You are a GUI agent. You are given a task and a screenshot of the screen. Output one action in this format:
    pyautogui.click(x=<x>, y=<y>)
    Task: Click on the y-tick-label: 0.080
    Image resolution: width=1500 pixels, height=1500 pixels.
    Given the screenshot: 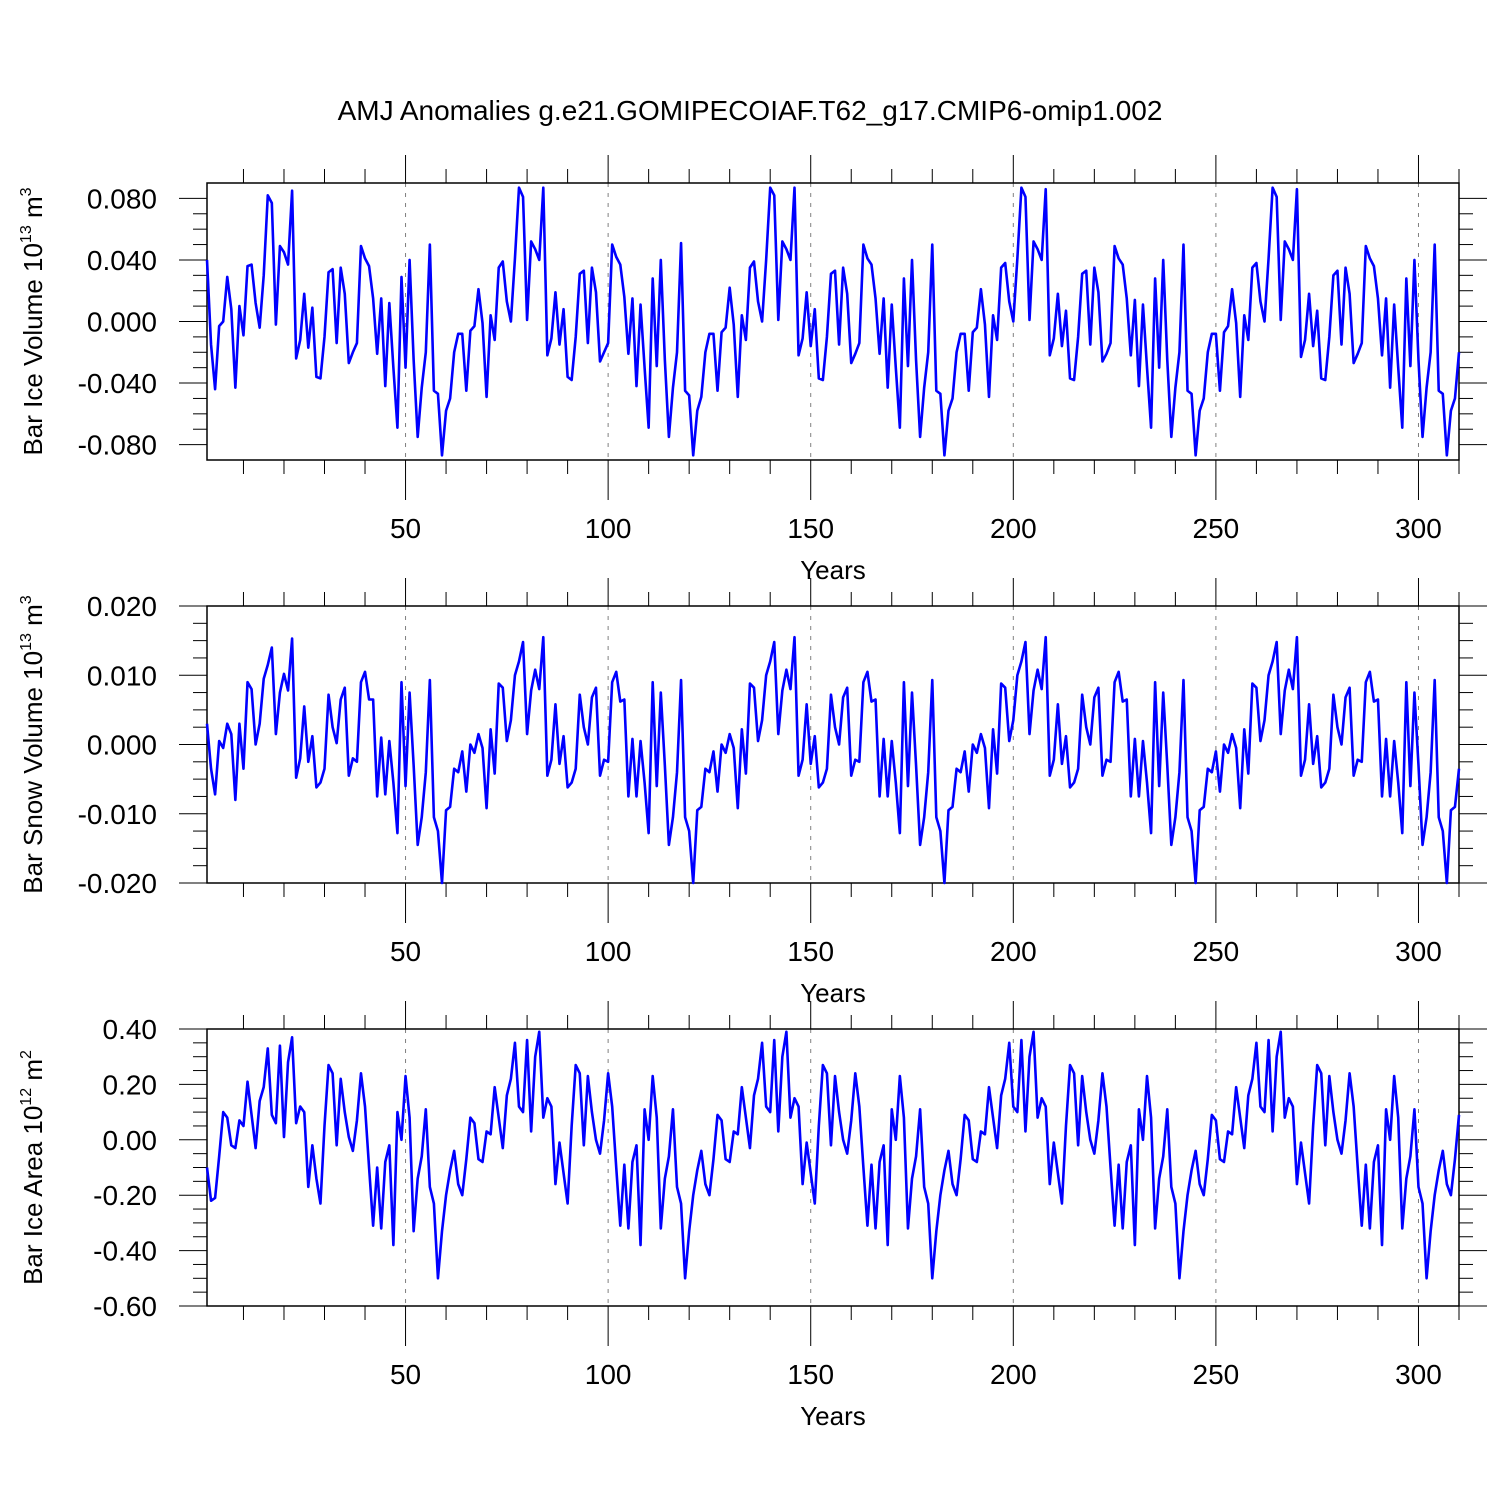 What is the action you would take?
    pyautogui.click(x=122, y=198)
    